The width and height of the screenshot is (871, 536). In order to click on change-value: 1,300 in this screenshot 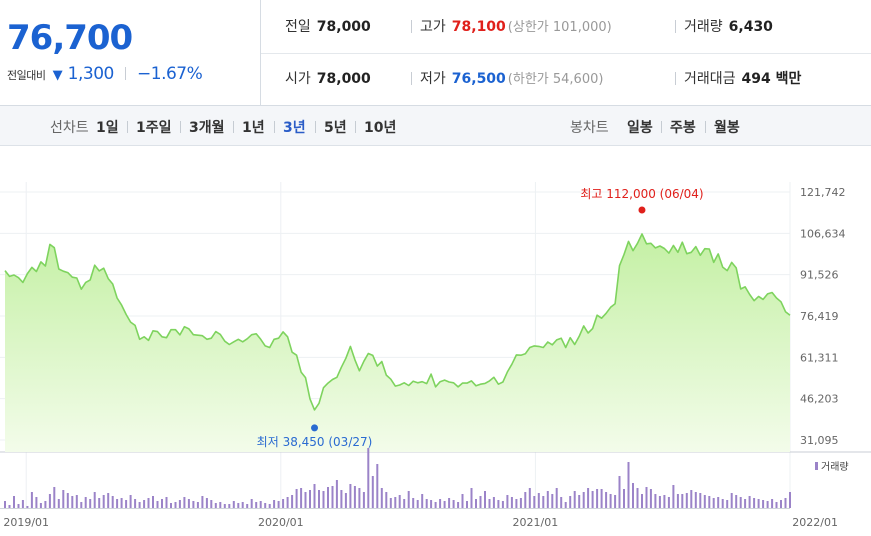, I will do `click(91, 74)`.